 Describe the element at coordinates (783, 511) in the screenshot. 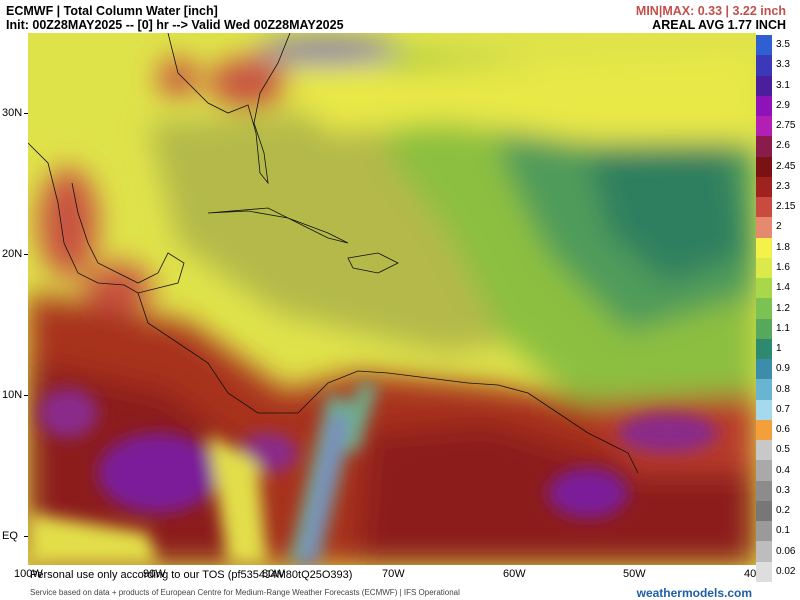

I see `color-scale-label: 0.2` at that location.